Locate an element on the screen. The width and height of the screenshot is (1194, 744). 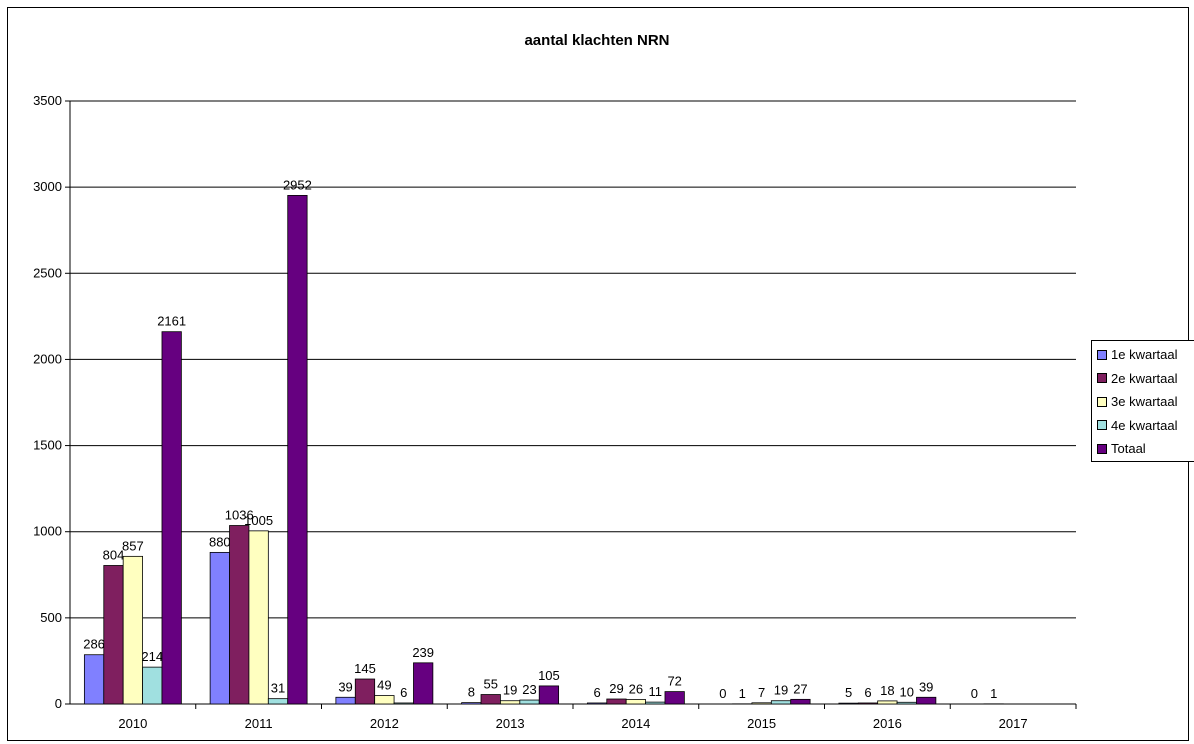
x-tick-label: 2017 is located at coordinates (1013, 723).